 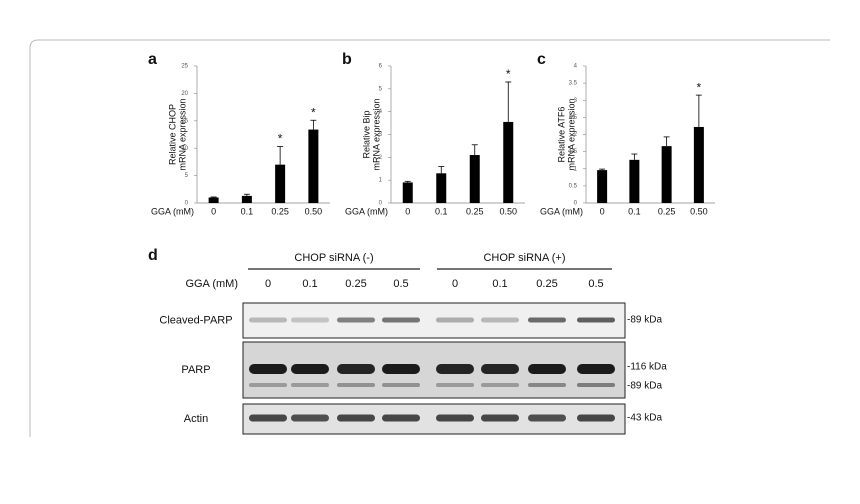 I want to click on lane-label: 0.1, so click(x=499, y=284).